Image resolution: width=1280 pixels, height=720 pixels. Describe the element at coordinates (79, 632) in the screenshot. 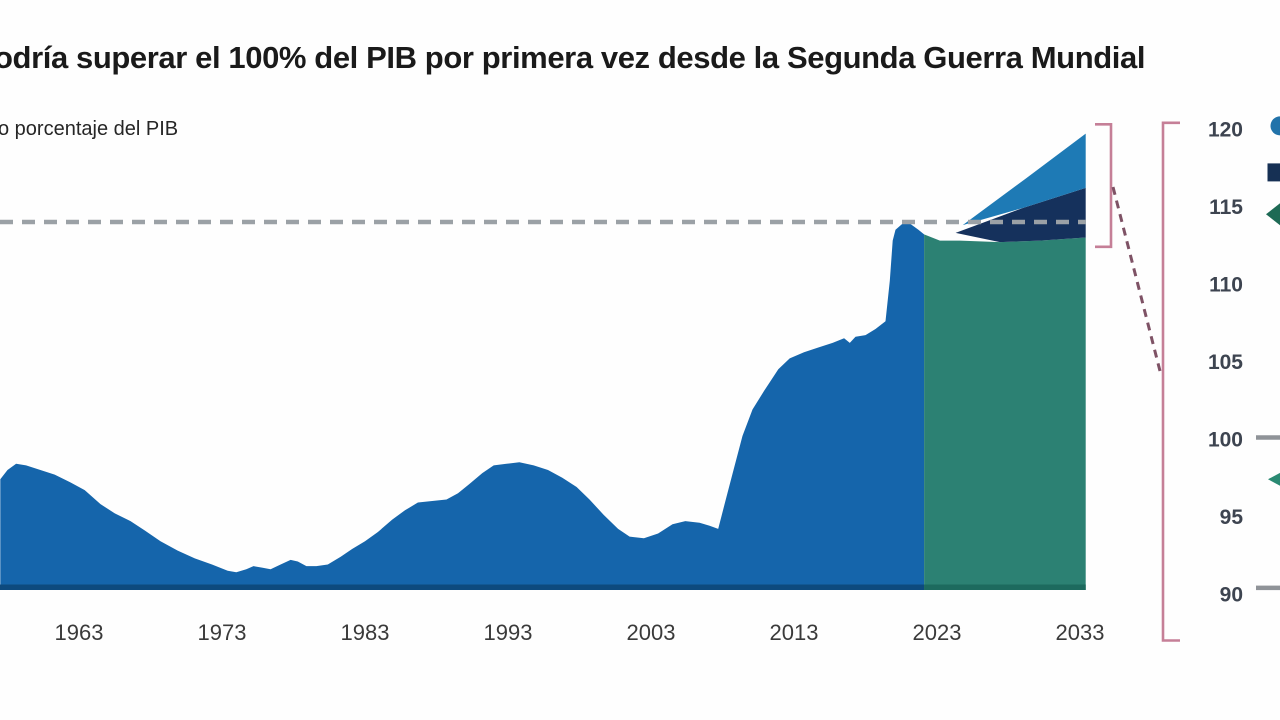

I see `x-tick-label: 1963` at that location.